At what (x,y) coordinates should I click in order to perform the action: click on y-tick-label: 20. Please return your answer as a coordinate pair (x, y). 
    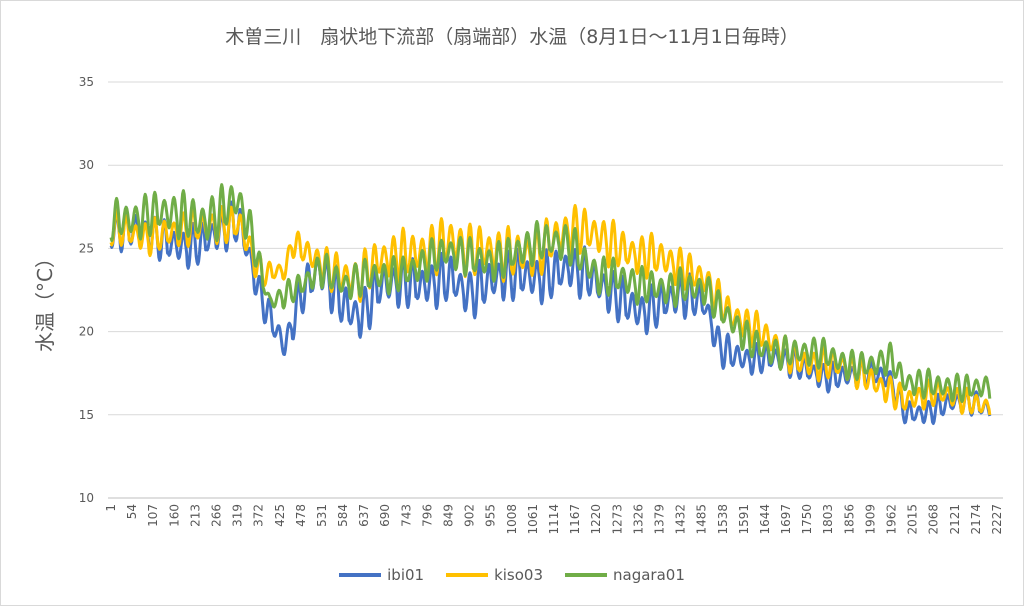
    Looking at the image, I should click on (86, 332).